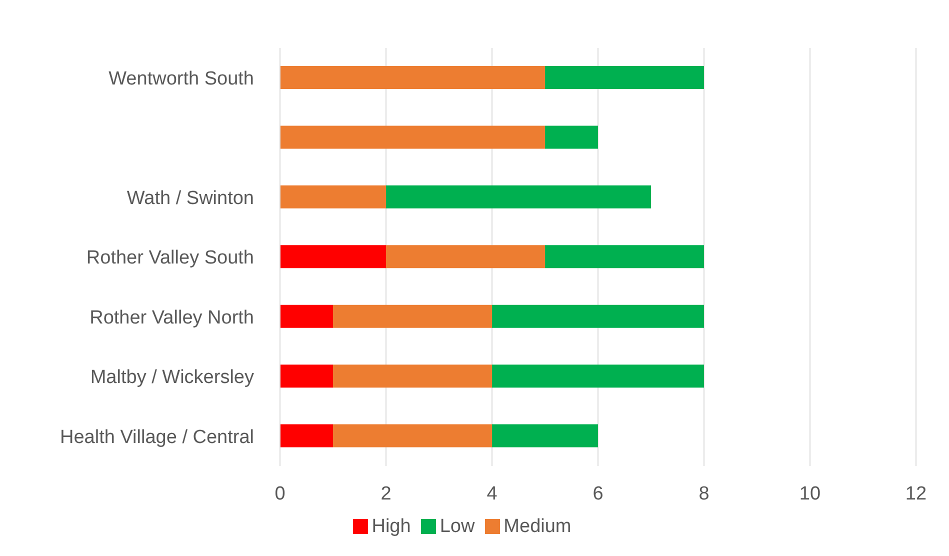 This screenshot has height=556, width=949. Describe the element at coordinates (391, 526) in the screenshot. I see `legend-label: High` at that location.